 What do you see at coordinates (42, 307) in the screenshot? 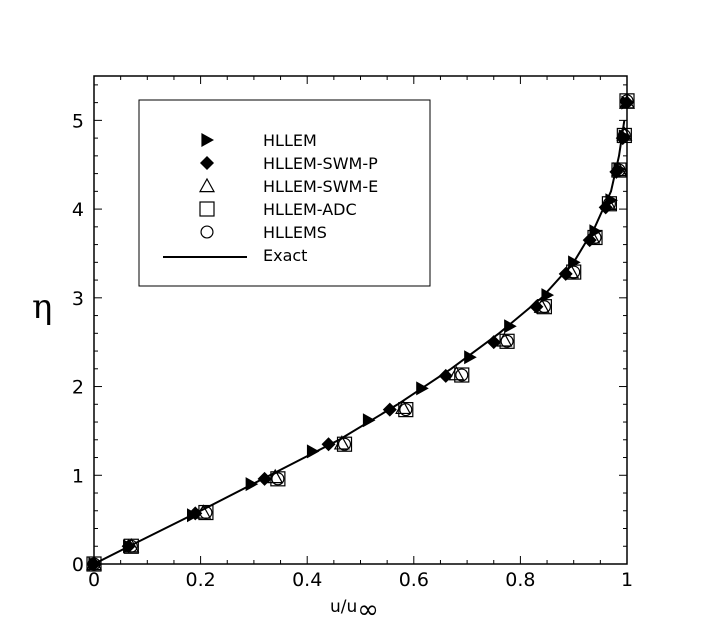
I see `y-axis-label: η` at bounding box center [42, 307].